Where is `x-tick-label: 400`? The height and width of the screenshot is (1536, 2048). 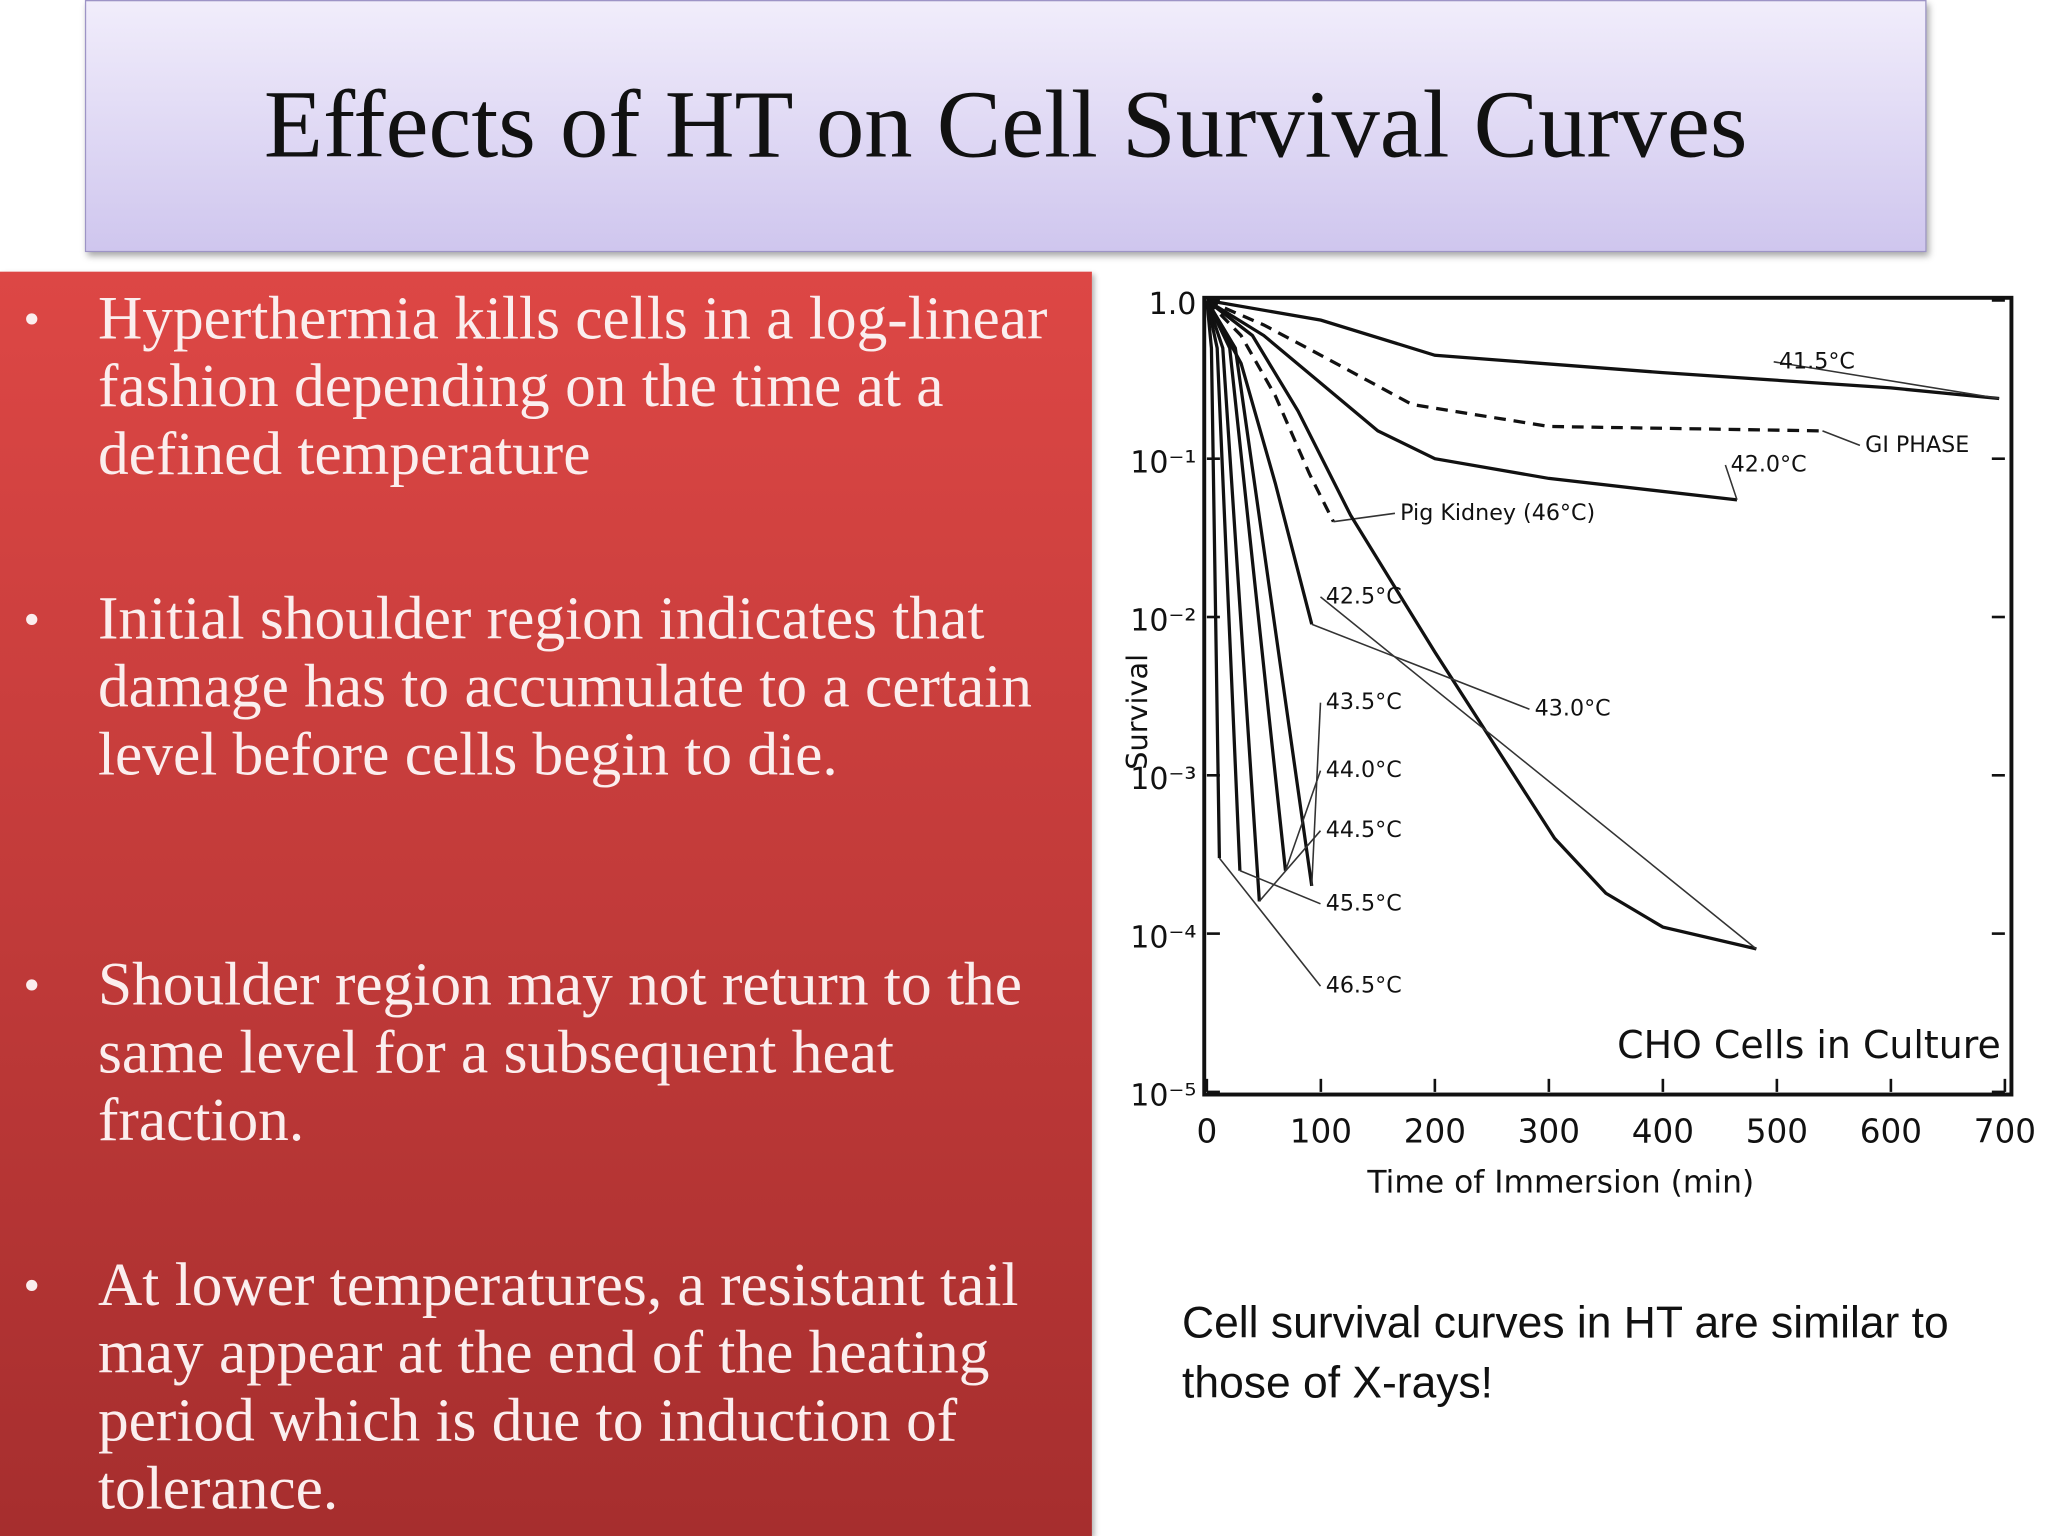
x-tick-label: 400 is located at coordinates (1663, 1132).